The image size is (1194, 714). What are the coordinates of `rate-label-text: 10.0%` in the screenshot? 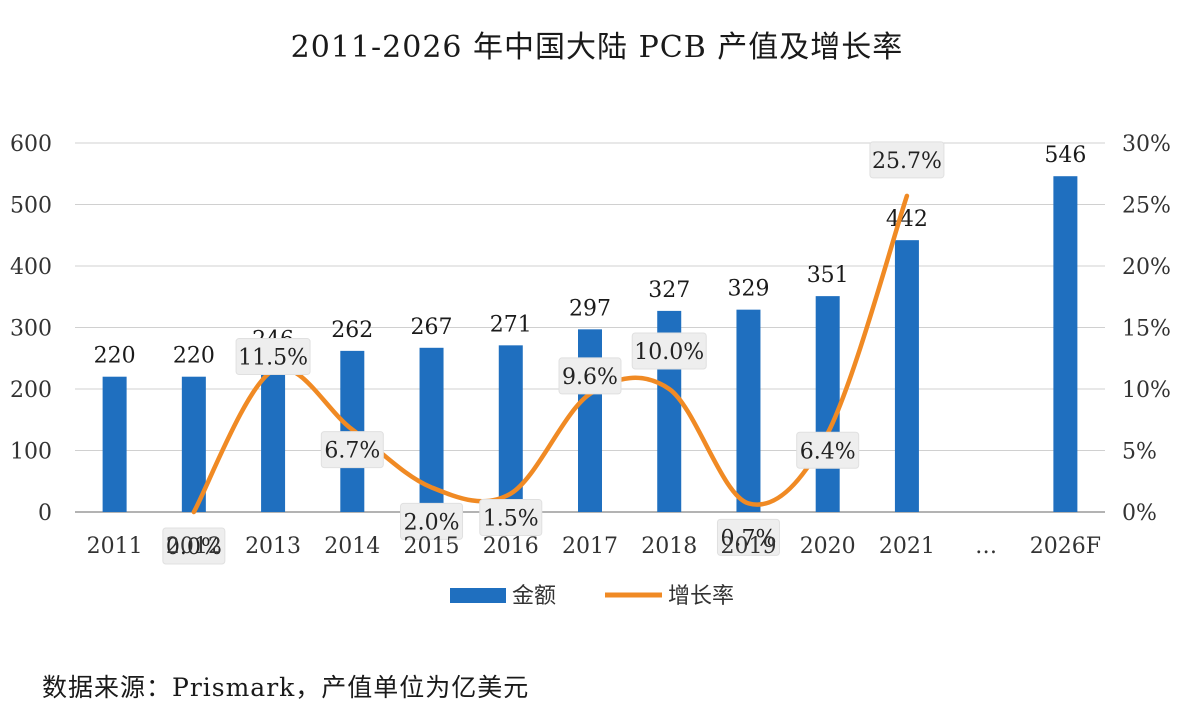 It's located at (669, 352).